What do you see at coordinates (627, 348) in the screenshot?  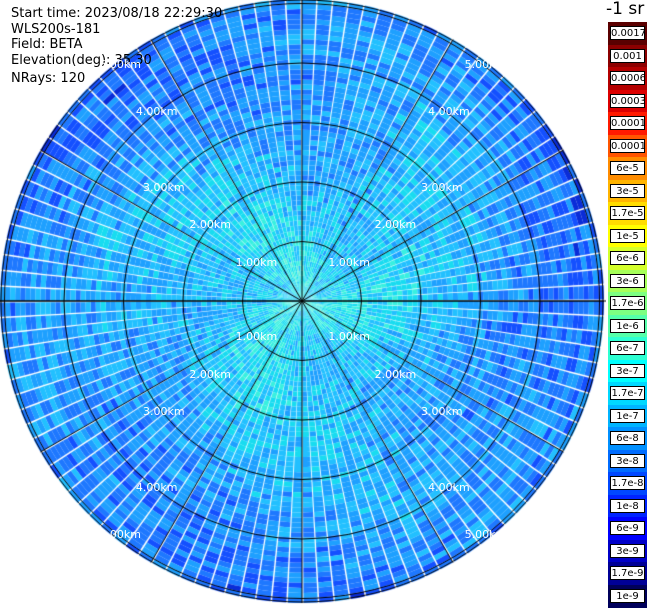 I see `color-scale-tick-label: 6e-7` at bounding box center [627, 348].